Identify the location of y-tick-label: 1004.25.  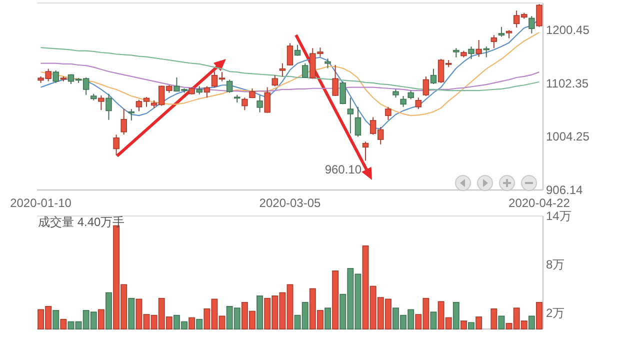
(568, 137).